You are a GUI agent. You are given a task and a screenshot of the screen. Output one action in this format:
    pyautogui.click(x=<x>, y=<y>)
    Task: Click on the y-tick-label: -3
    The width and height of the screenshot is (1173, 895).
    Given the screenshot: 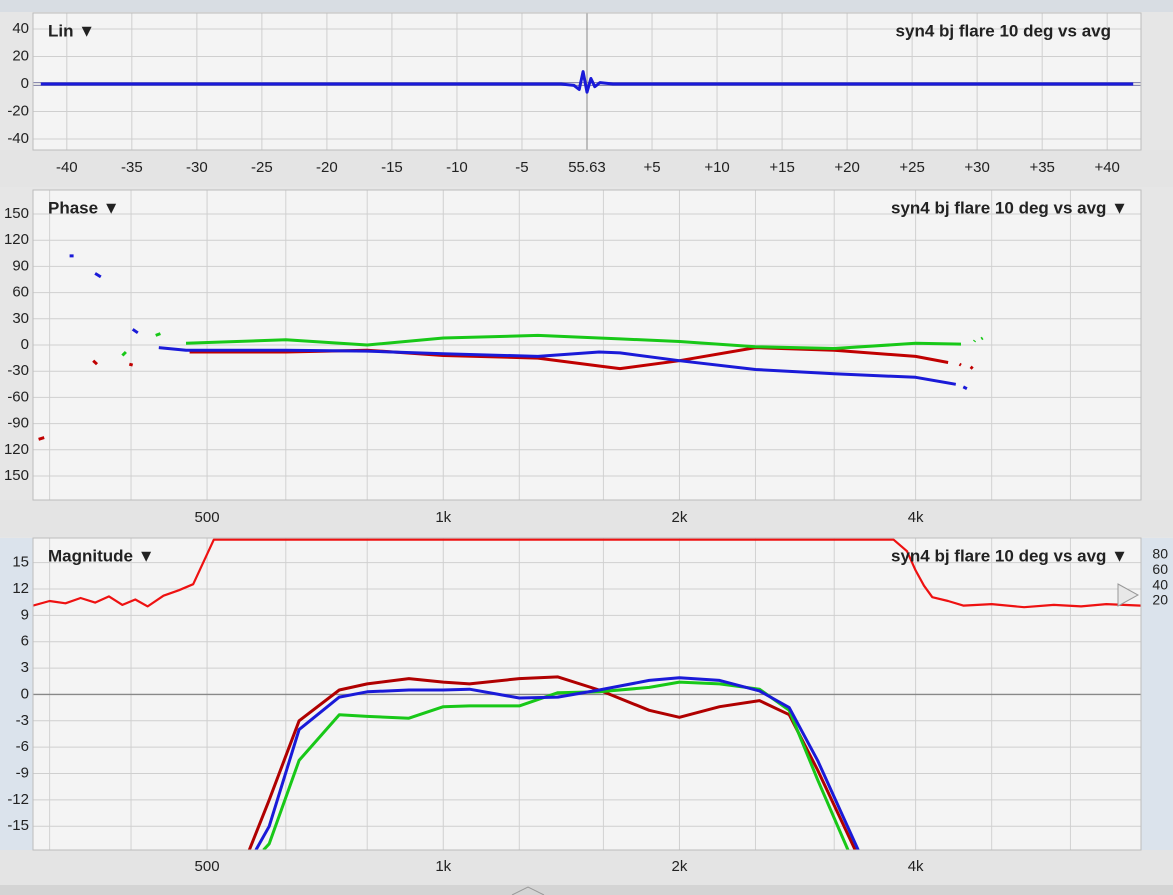 What is the action you would take?
    pyautogui.click(x=22, y=720)
    